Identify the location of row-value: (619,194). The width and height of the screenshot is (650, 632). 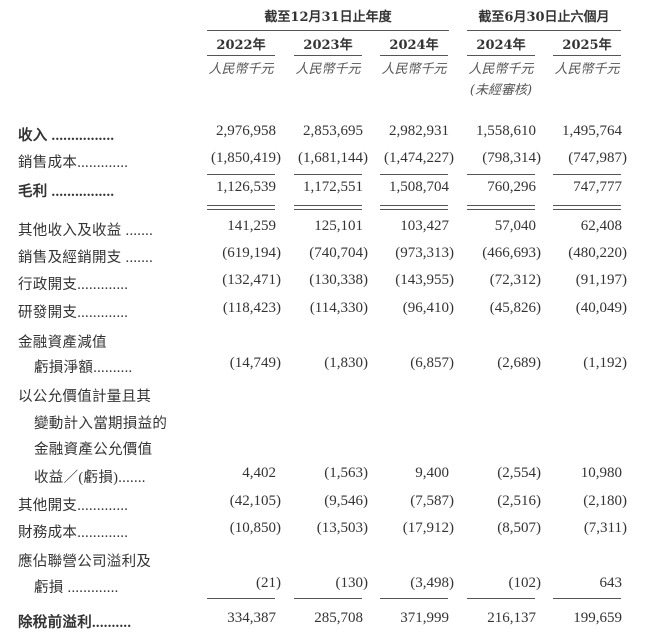
(251, 253).